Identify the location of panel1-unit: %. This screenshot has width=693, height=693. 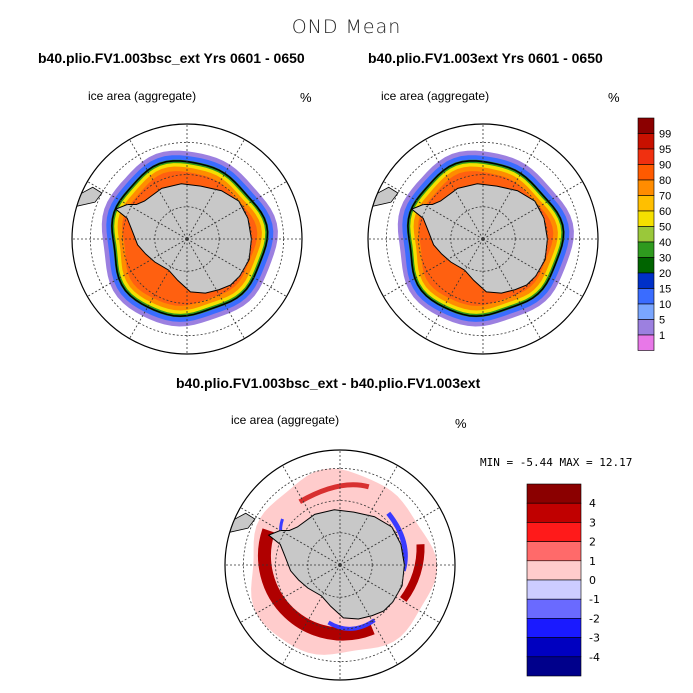
(306, 97).